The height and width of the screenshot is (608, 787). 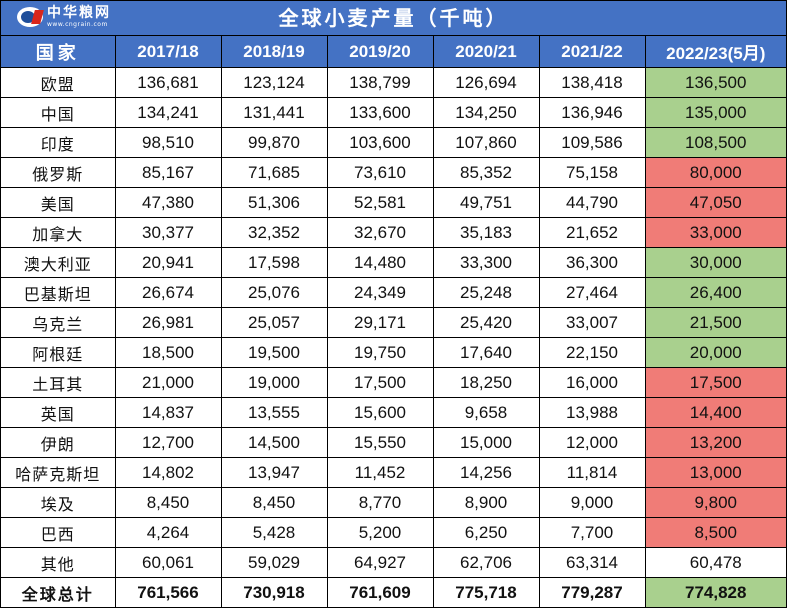 What do you see at coordinates (168, 532) in the screenshot?
I see `value-cell: 4,264` at bounding box center [168, 532].